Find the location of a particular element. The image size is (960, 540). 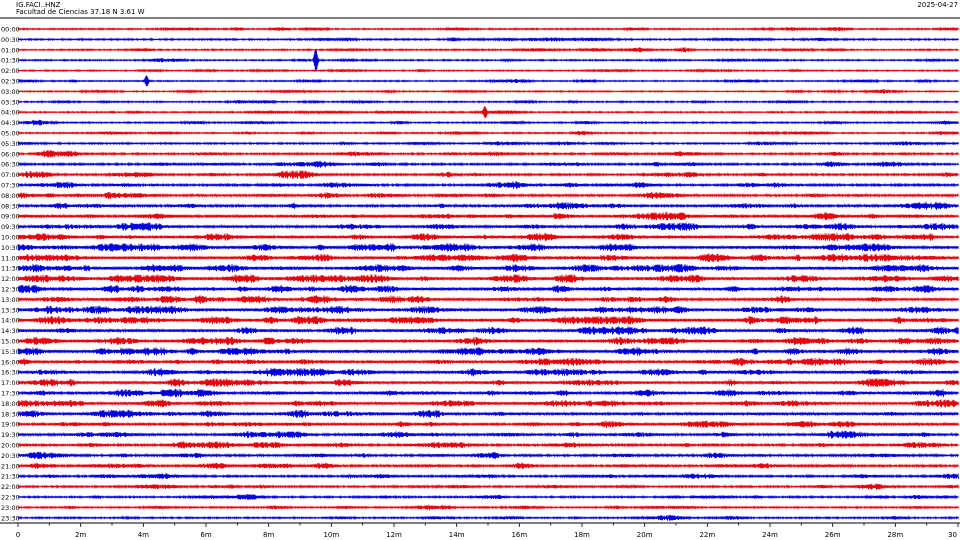

row-label: 00:00 is located at coordinates (10, 30).